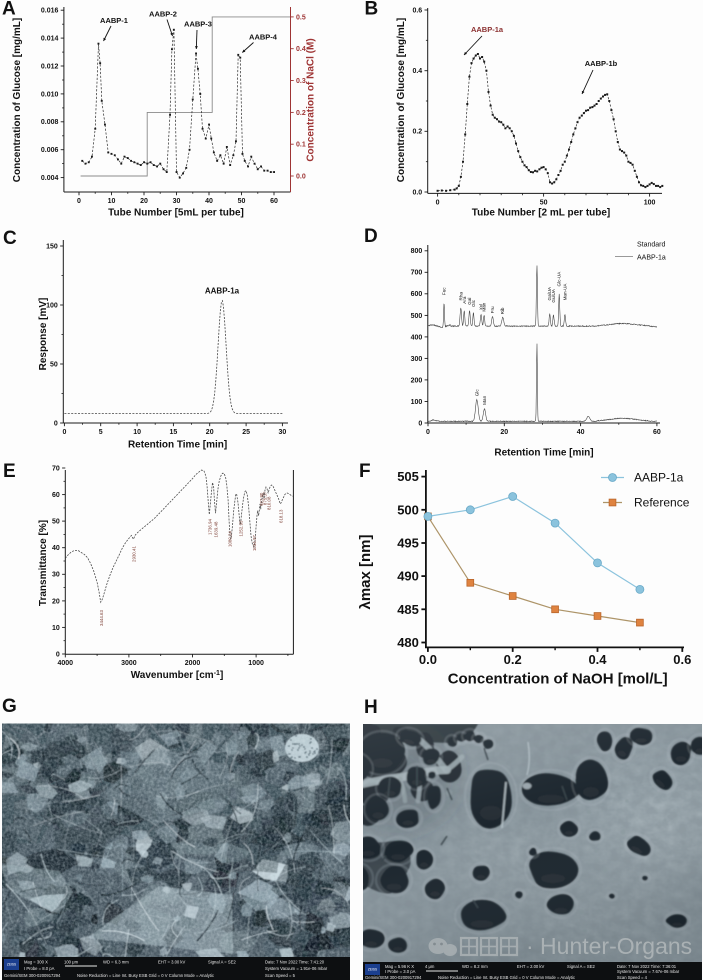 Image resolution: width=703 pixels, height=980 pixels. What do you see at coordinates (492, 309) in the screenshot?
I see `svg-text: Fru` at bounding box center [492, 309].